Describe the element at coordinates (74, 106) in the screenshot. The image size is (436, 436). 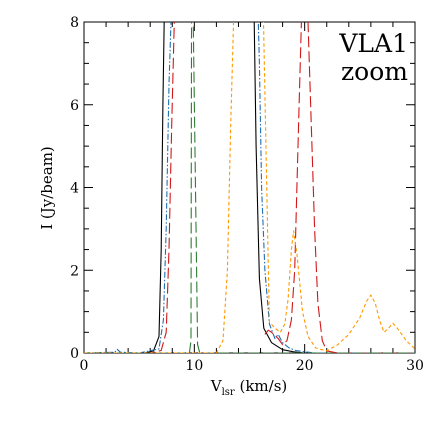
I see `y-tick-label: 6` at that location.